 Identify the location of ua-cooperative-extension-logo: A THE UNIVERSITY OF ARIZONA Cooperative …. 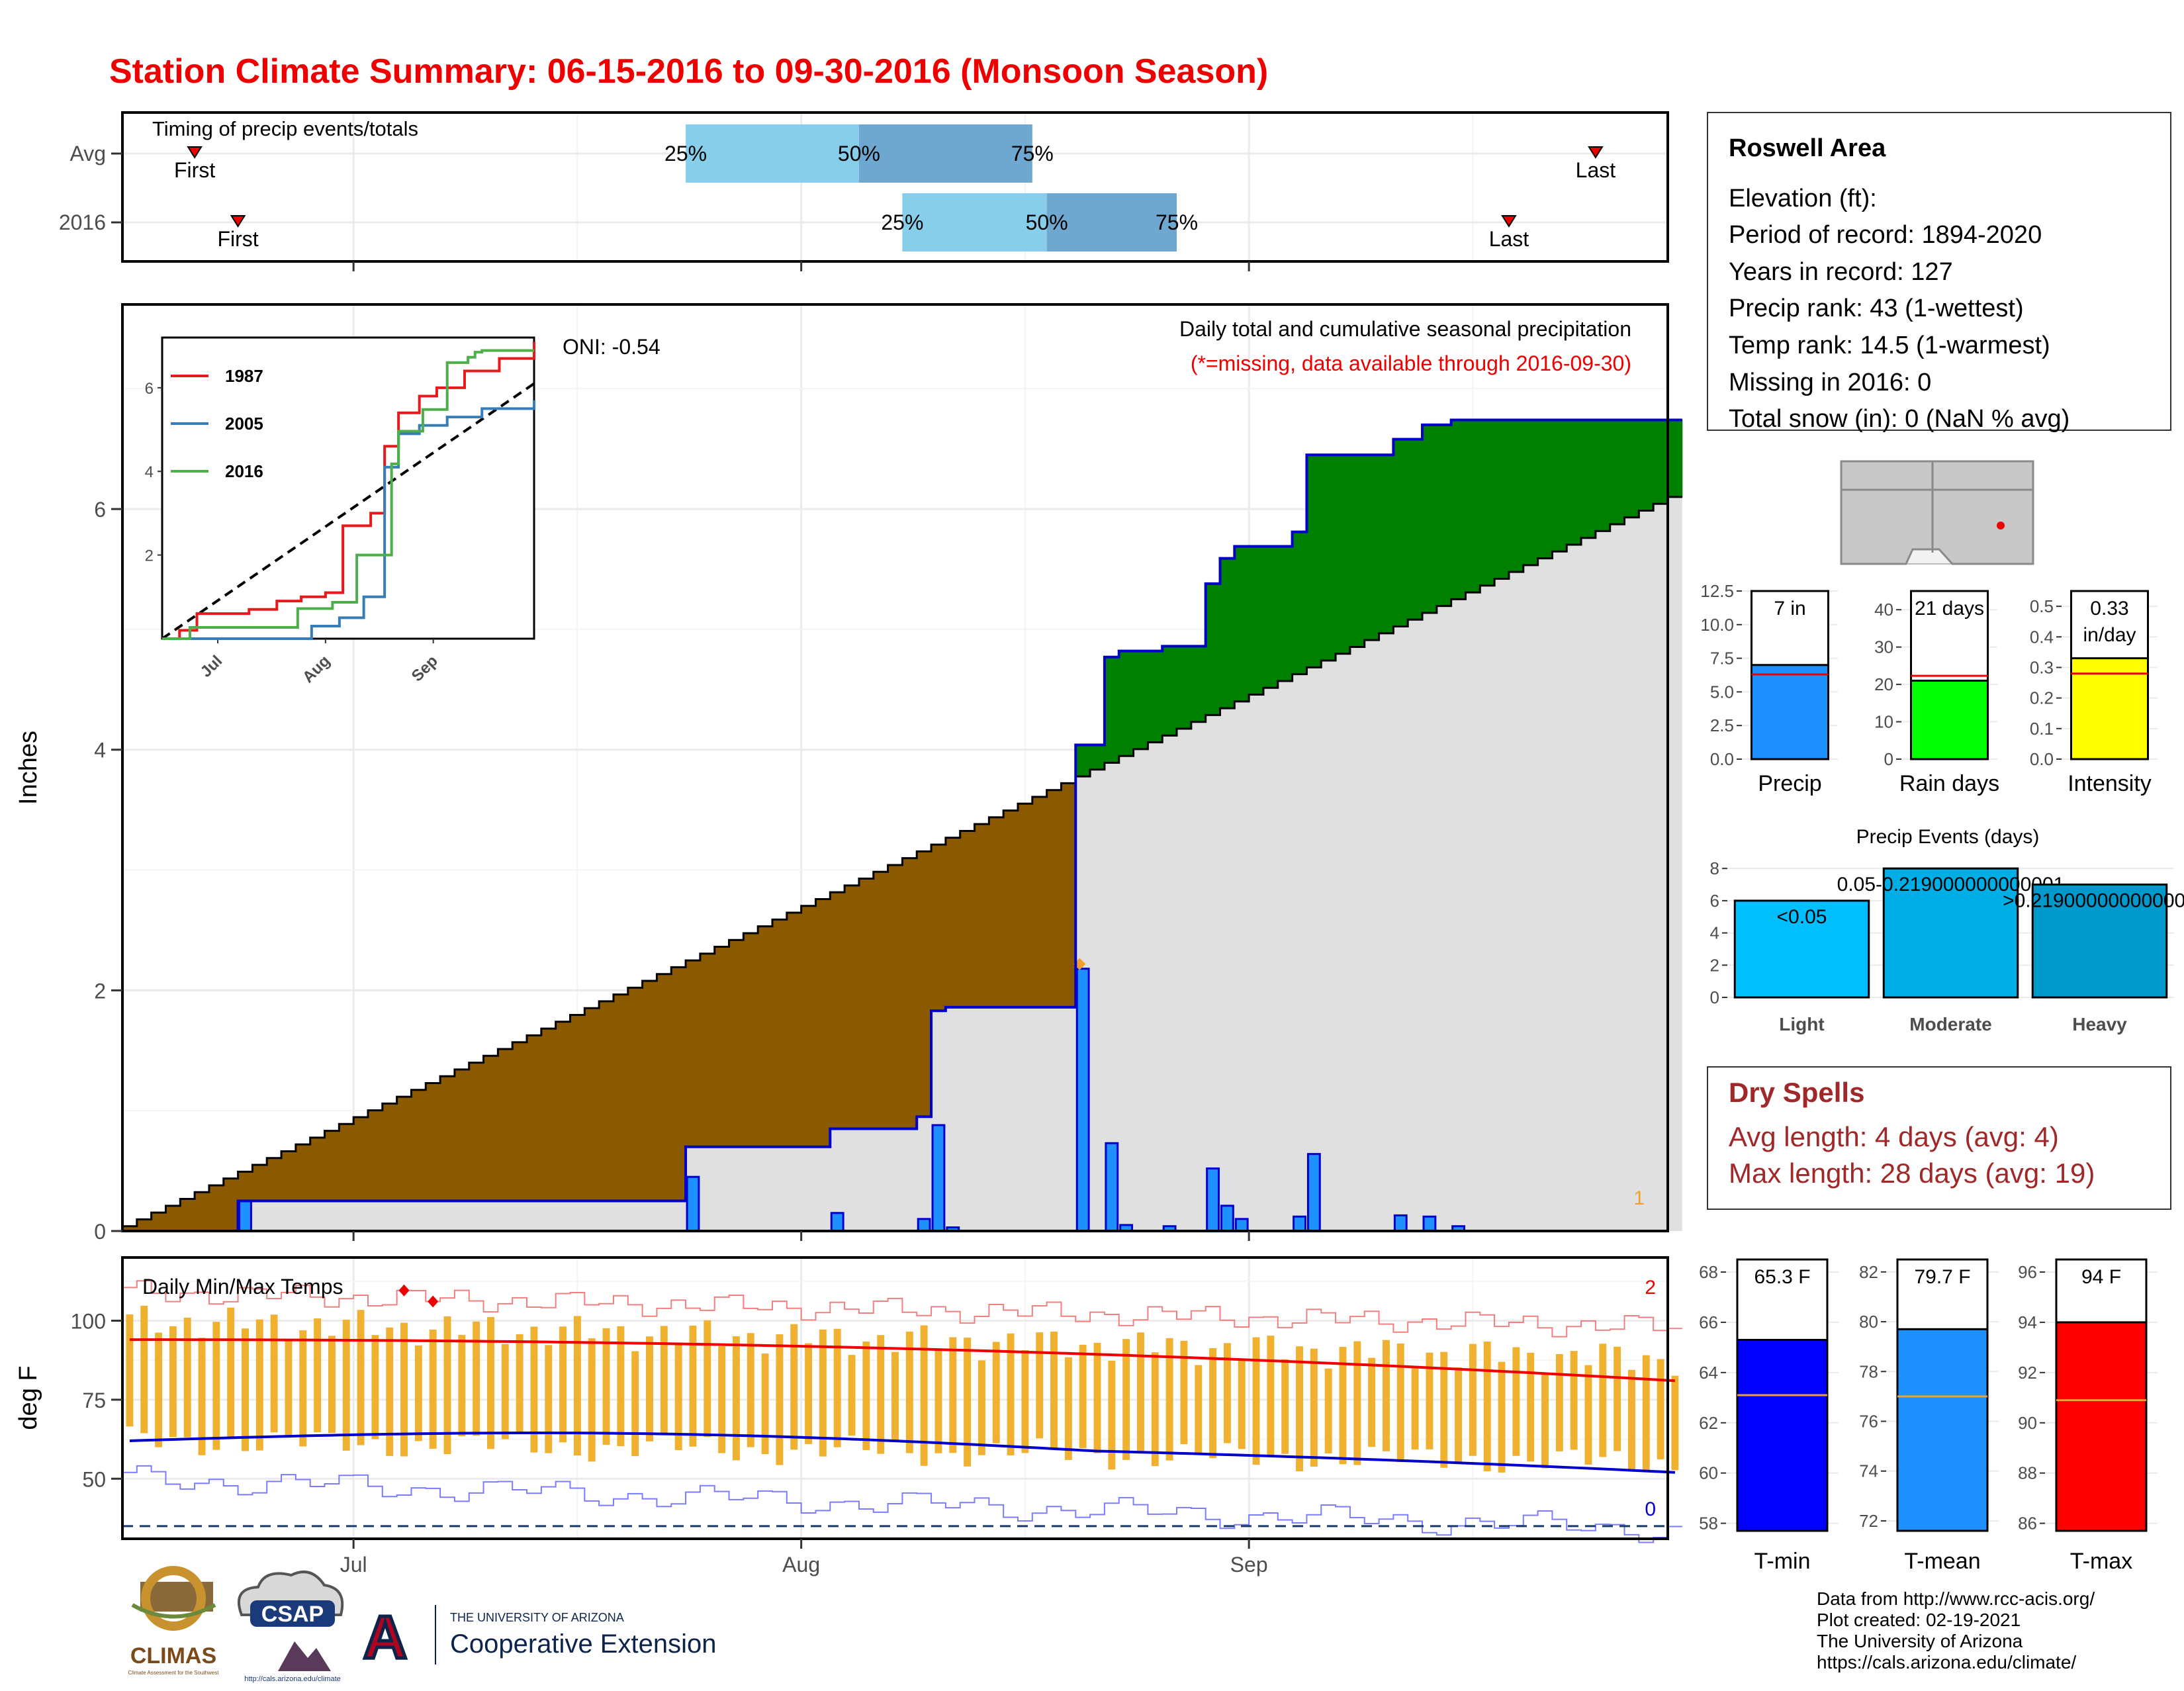
(539, 1637).